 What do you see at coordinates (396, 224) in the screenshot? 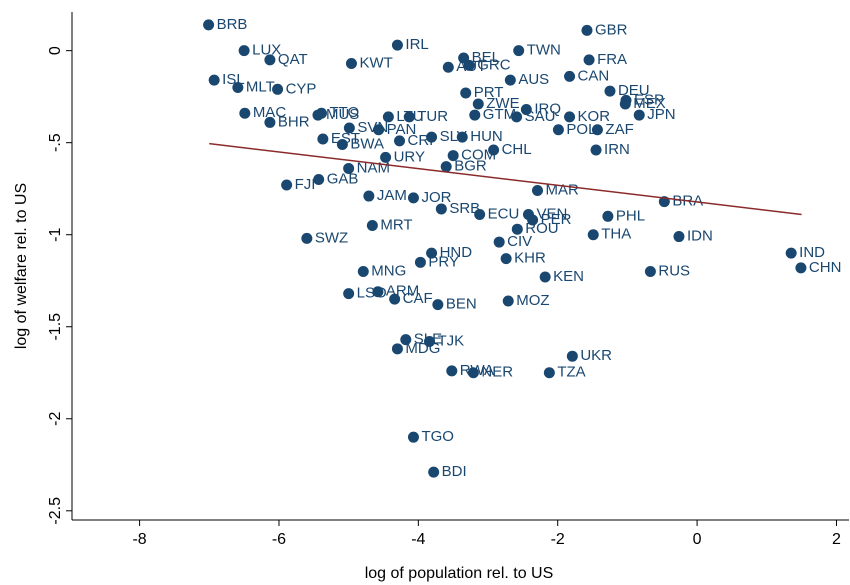
I see `point-label: MRT` at bounding box center [396, 224].